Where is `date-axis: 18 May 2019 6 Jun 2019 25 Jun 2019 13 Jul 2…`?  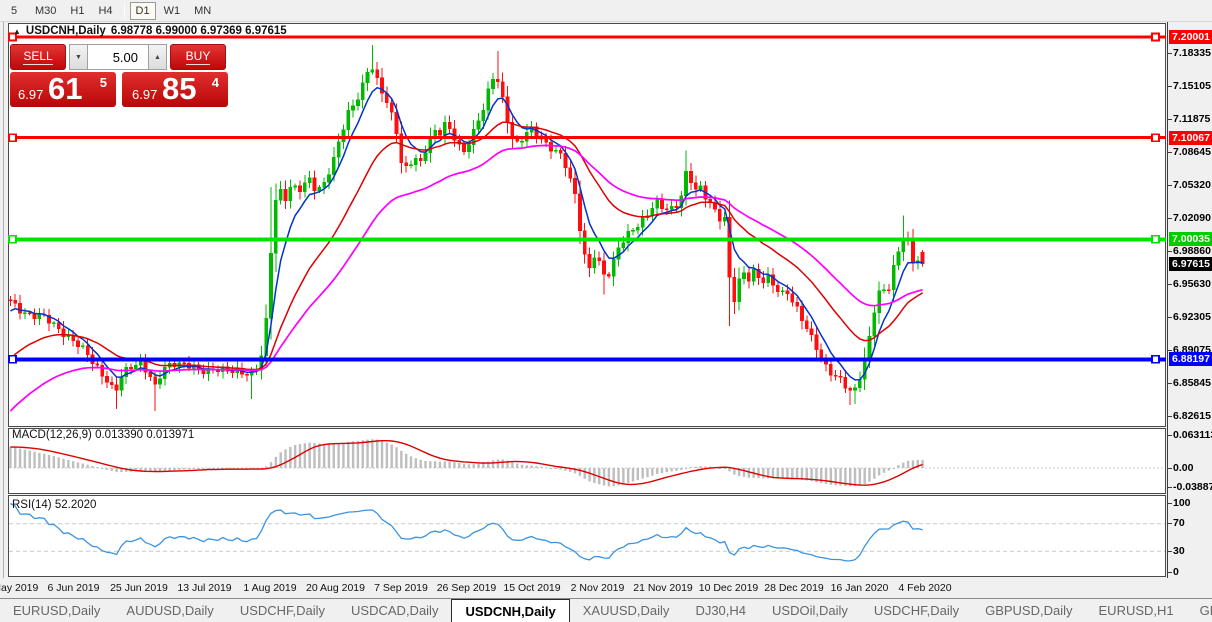 date-axis: 18 May 2019 6 Jun 2019 25 Jun 2019 13 Jul 2… is located at coordinates (583, 588).